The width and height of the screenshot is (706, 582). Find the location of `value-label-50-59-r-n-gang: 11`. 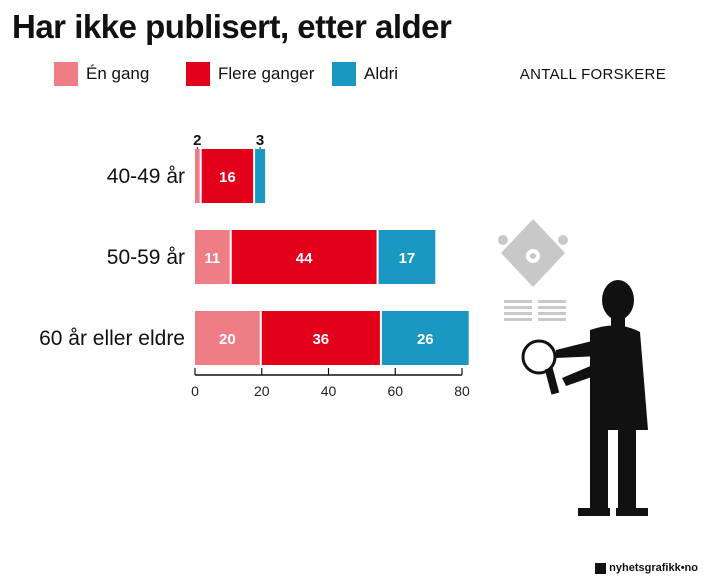

value-label-50-59-r-n-gang: 11 is located at coordinates (212, 258).